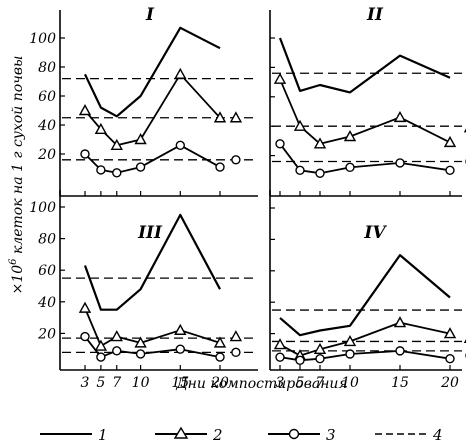 The image size is (466, 446). What do you see at coordinates (13, 261) in the screenshot?
I see `y-label-exponent: 6` at bounding box center [13, 261].